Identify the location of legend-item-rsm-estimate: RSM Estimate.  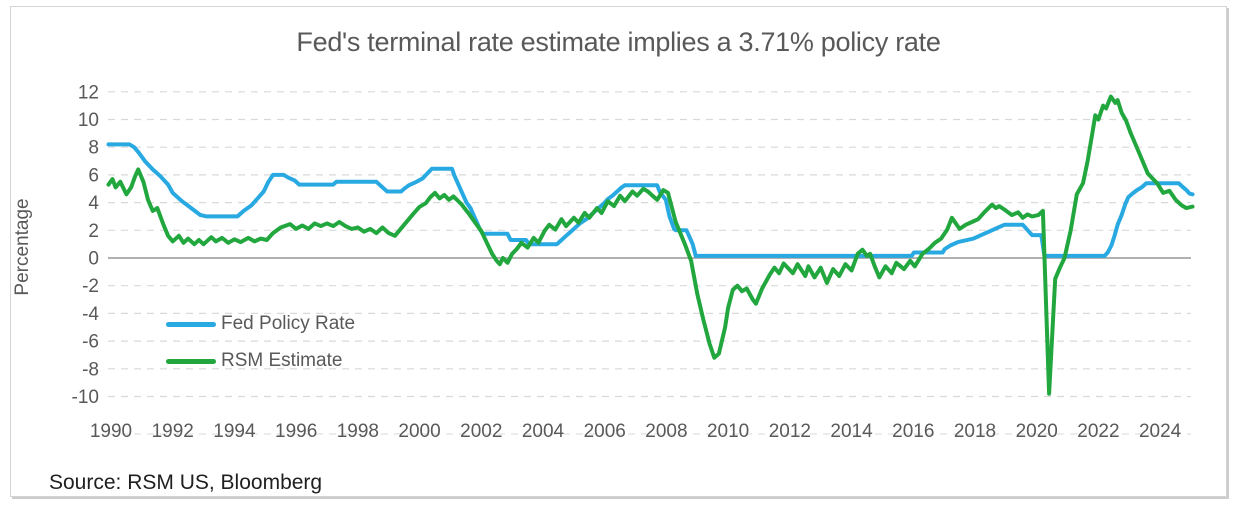
(260, 361).